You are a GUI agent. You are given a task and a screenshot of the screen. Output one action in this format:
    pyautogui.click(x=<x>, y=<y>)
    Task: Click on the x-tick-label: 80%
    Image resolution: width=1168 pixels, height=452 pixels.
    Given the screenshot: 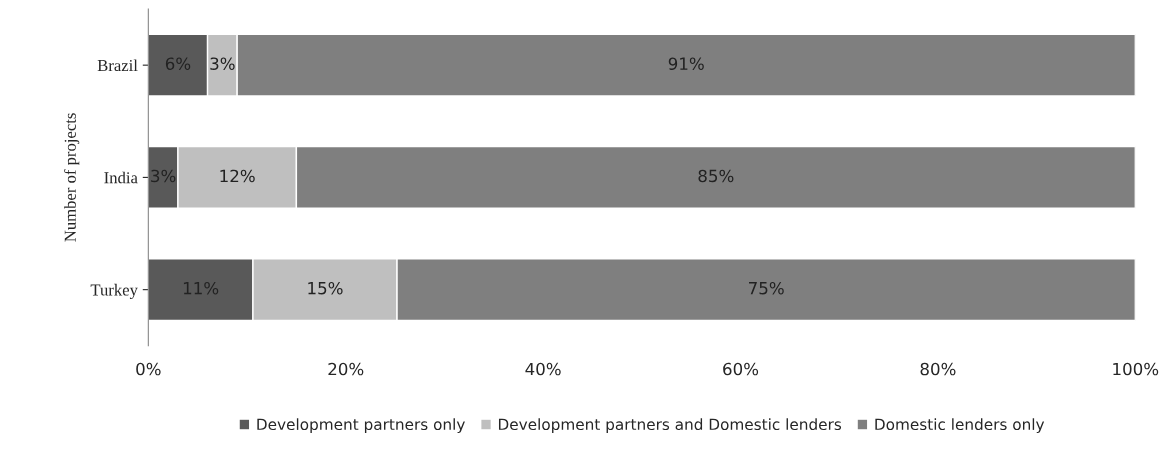 What is the action you would take?
    pyautogui.click(x=938, y=369)
    